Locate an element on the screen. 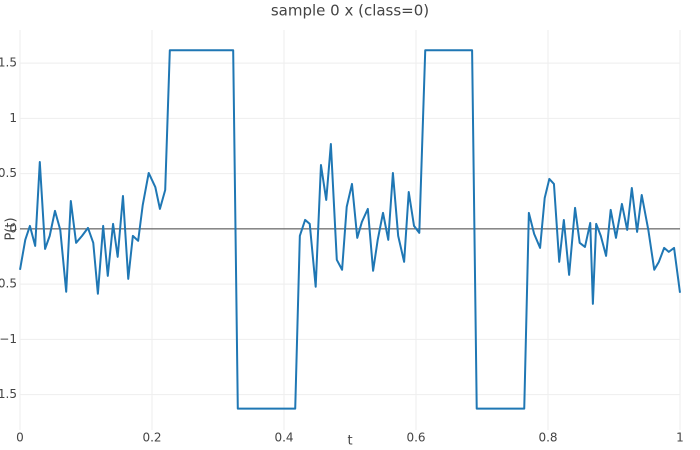 This screenshot has height=450, width=700. x-tick-label: 0.4 is located at coordinates (283, 438).